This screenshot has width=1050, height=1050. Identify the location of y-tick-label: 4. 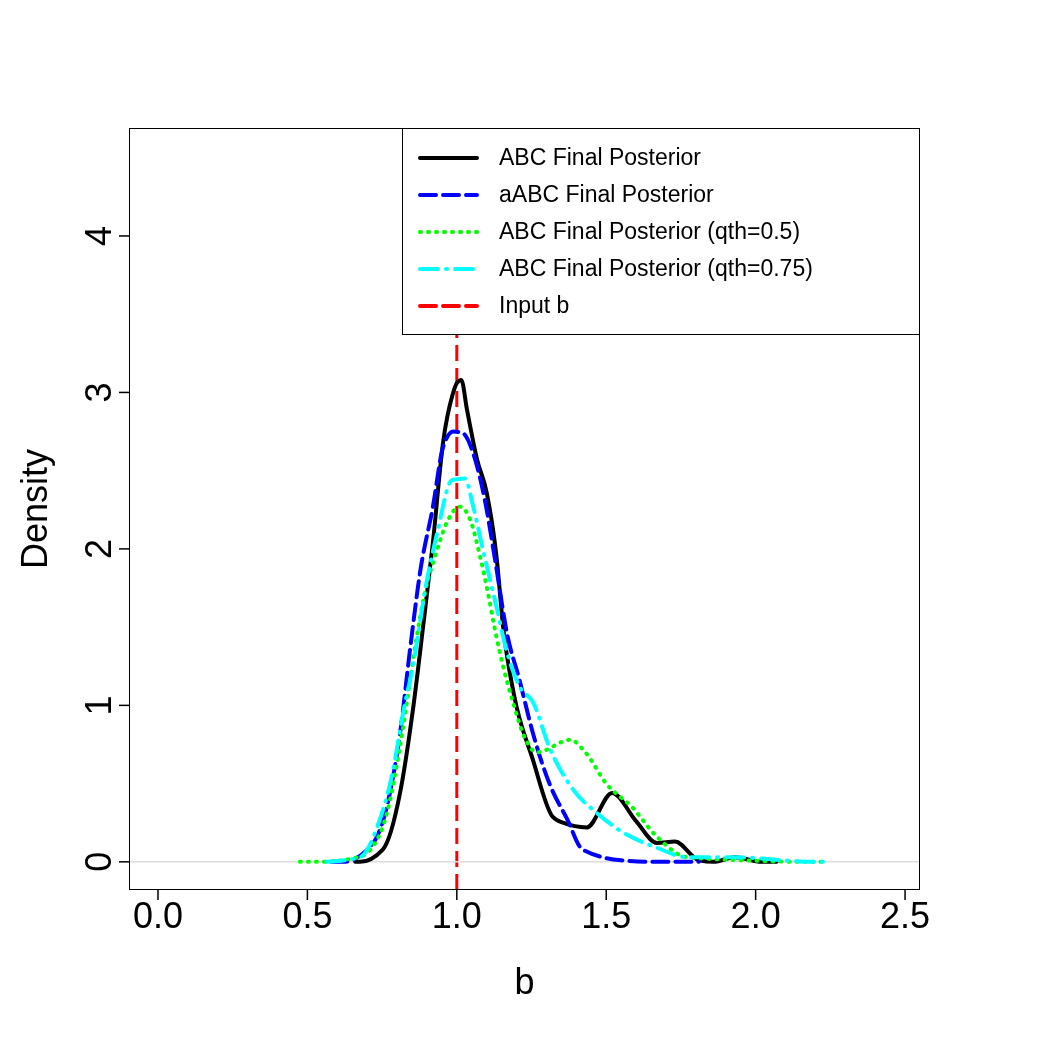
(98, 235).